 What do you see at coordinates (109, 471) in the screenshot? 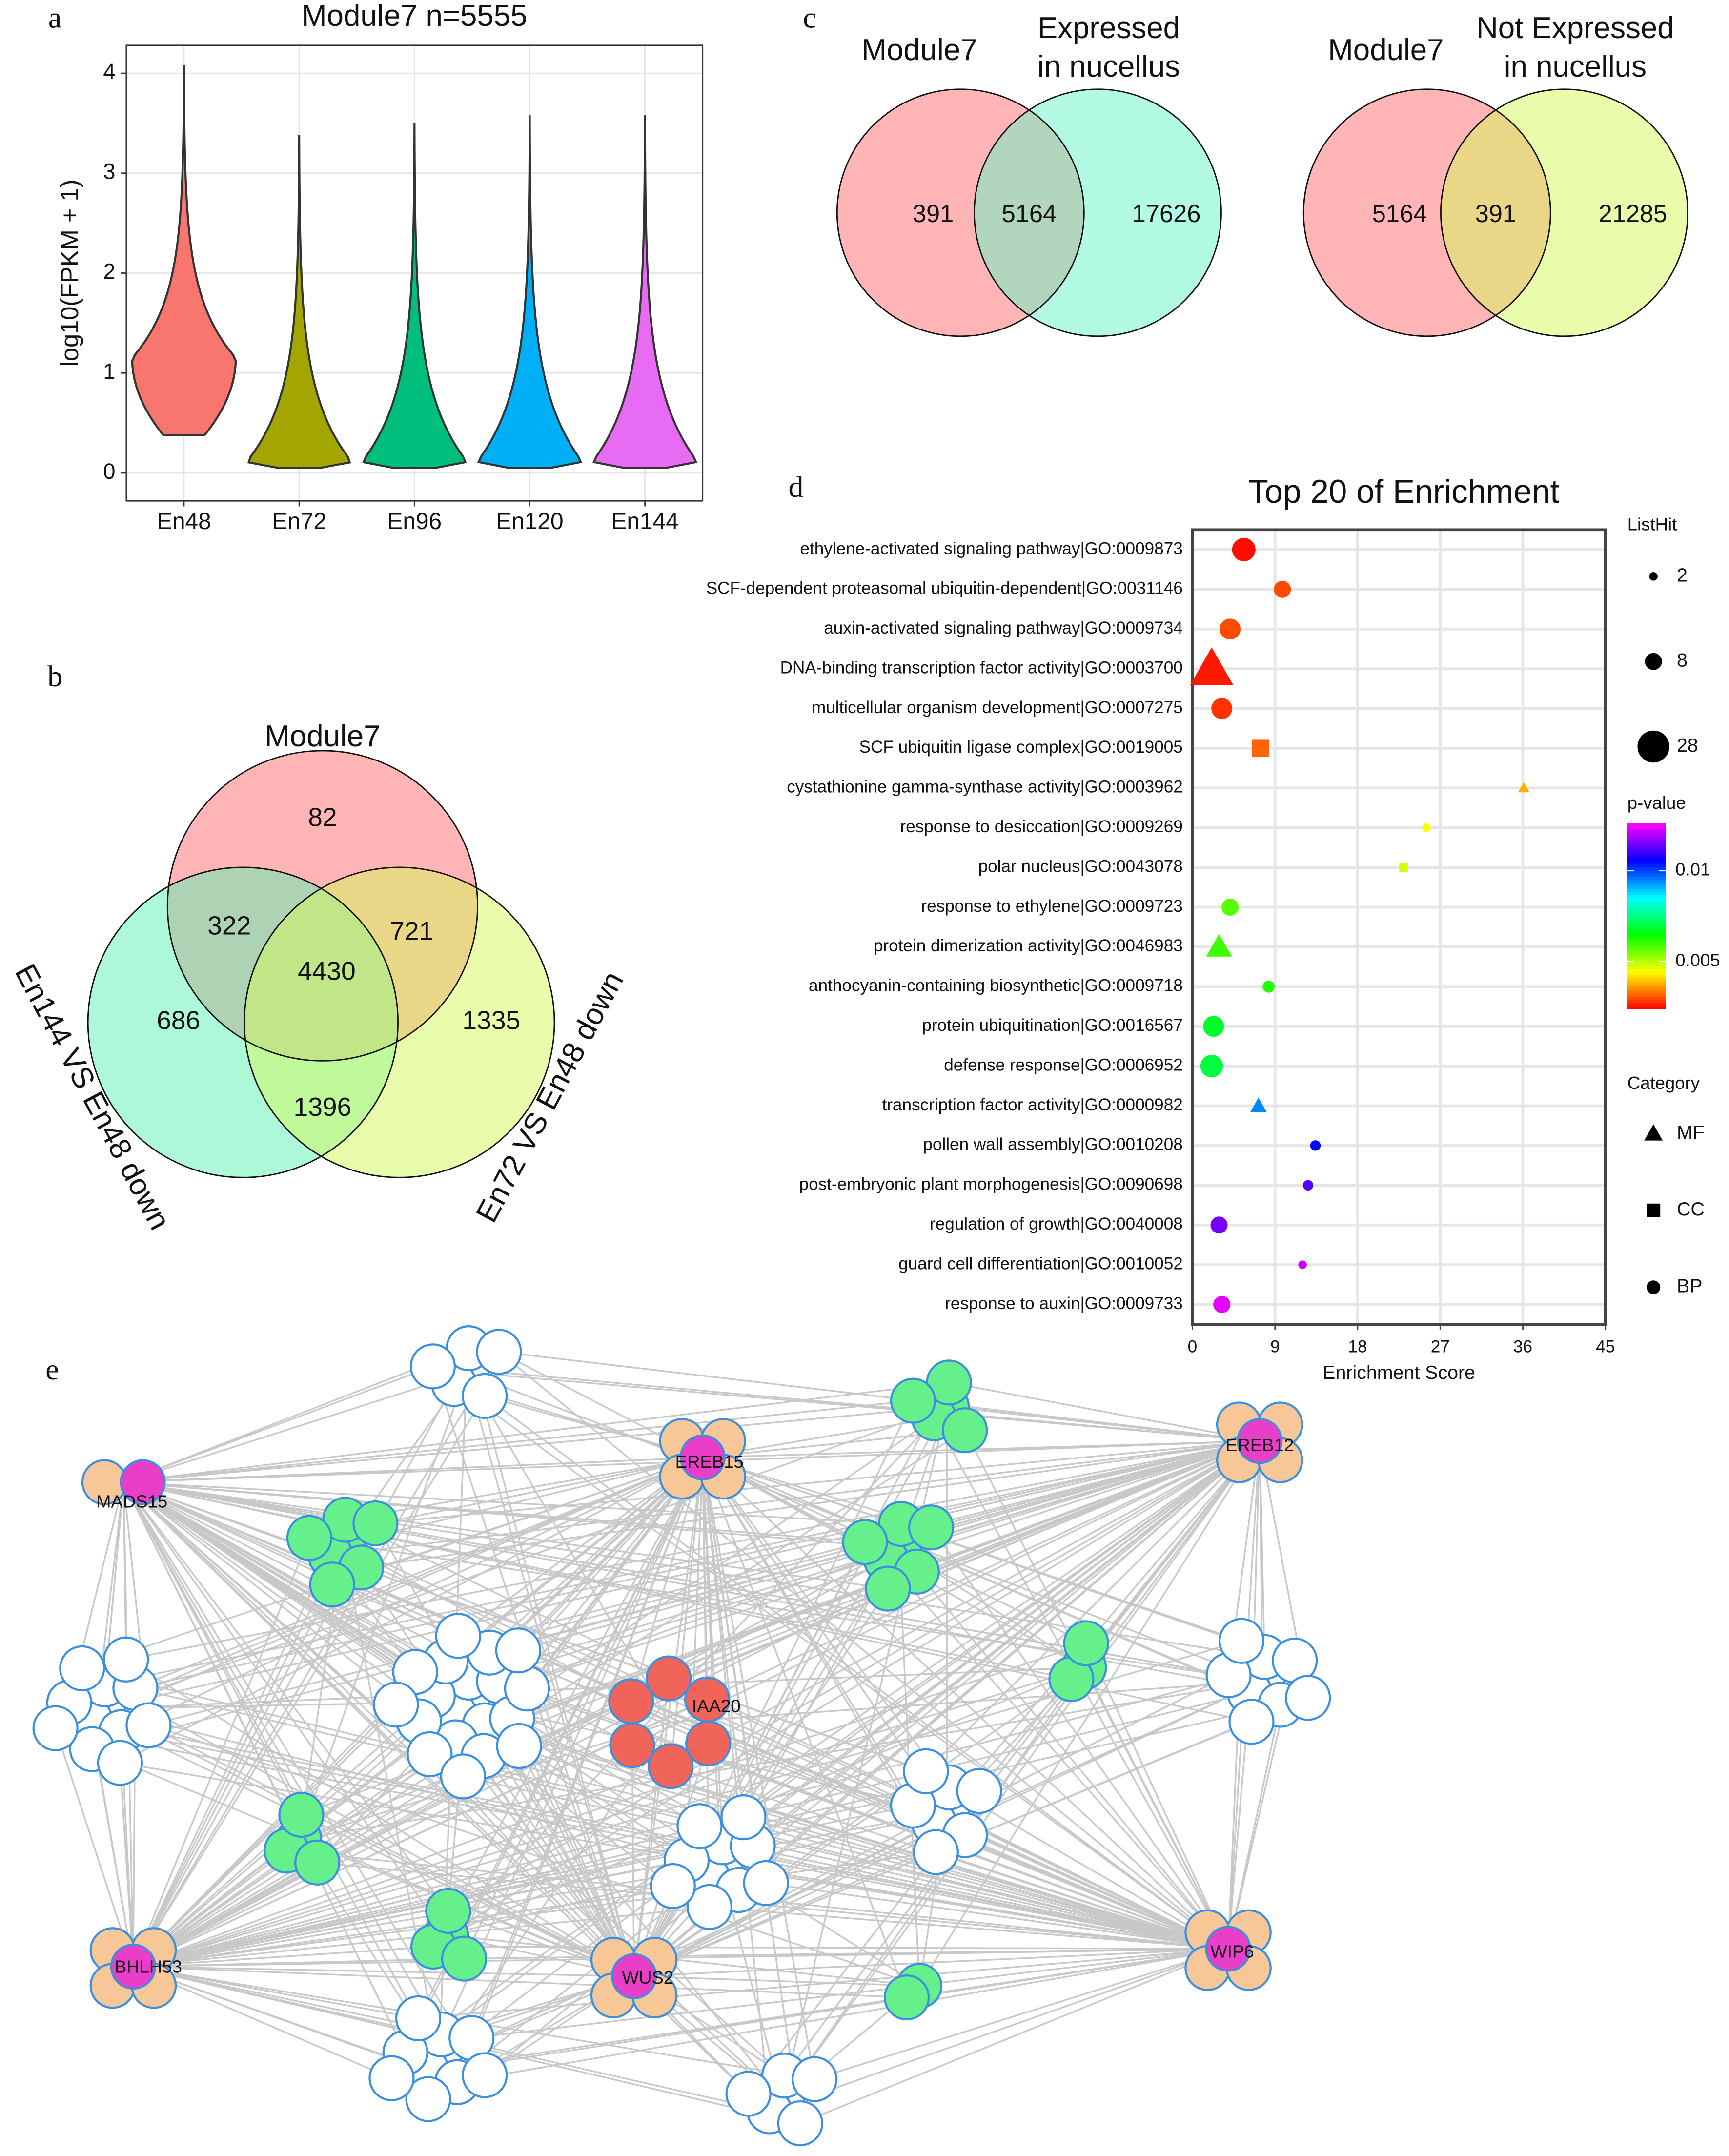
I see `y-tick-label: 0` at bounding box center [109, 471].